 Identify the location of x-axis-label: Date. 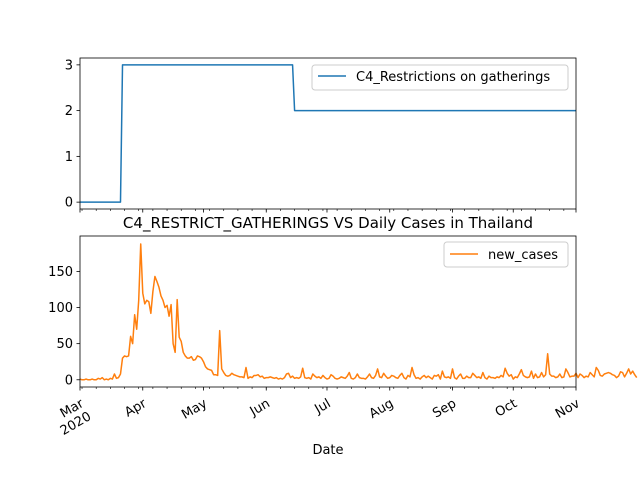
(327, 450).